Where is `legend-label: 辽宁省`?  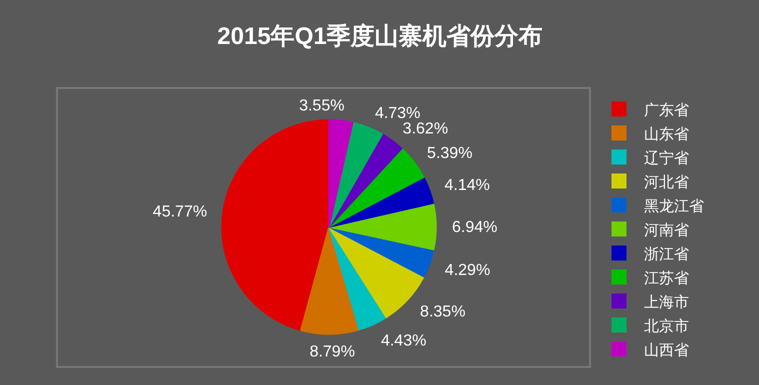 legend-label: 辽宁省 is located at coordinates (666, 158).